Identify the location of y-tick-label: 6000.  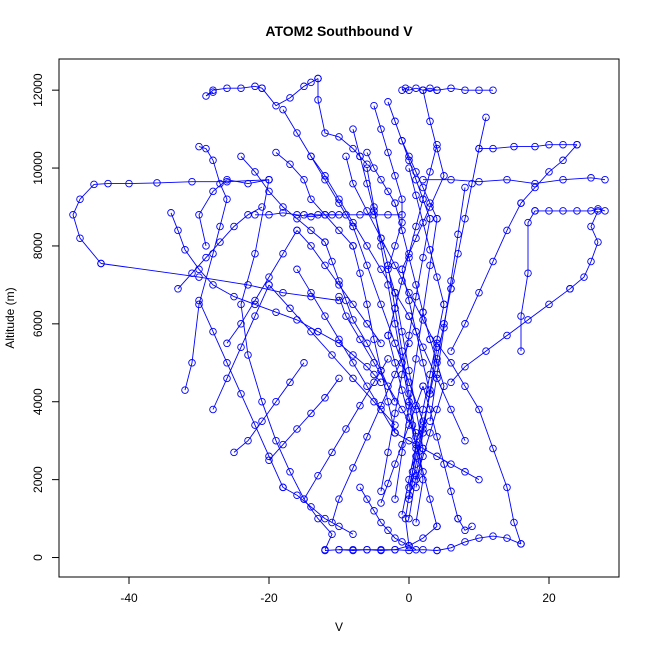
(38, 323).